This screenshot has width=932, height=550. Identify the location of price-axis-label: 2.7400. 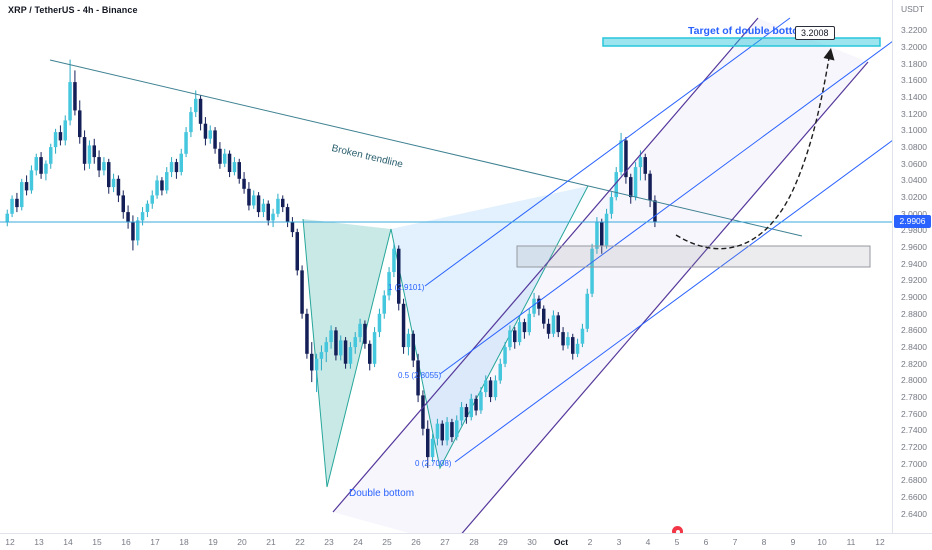
(914, 430).